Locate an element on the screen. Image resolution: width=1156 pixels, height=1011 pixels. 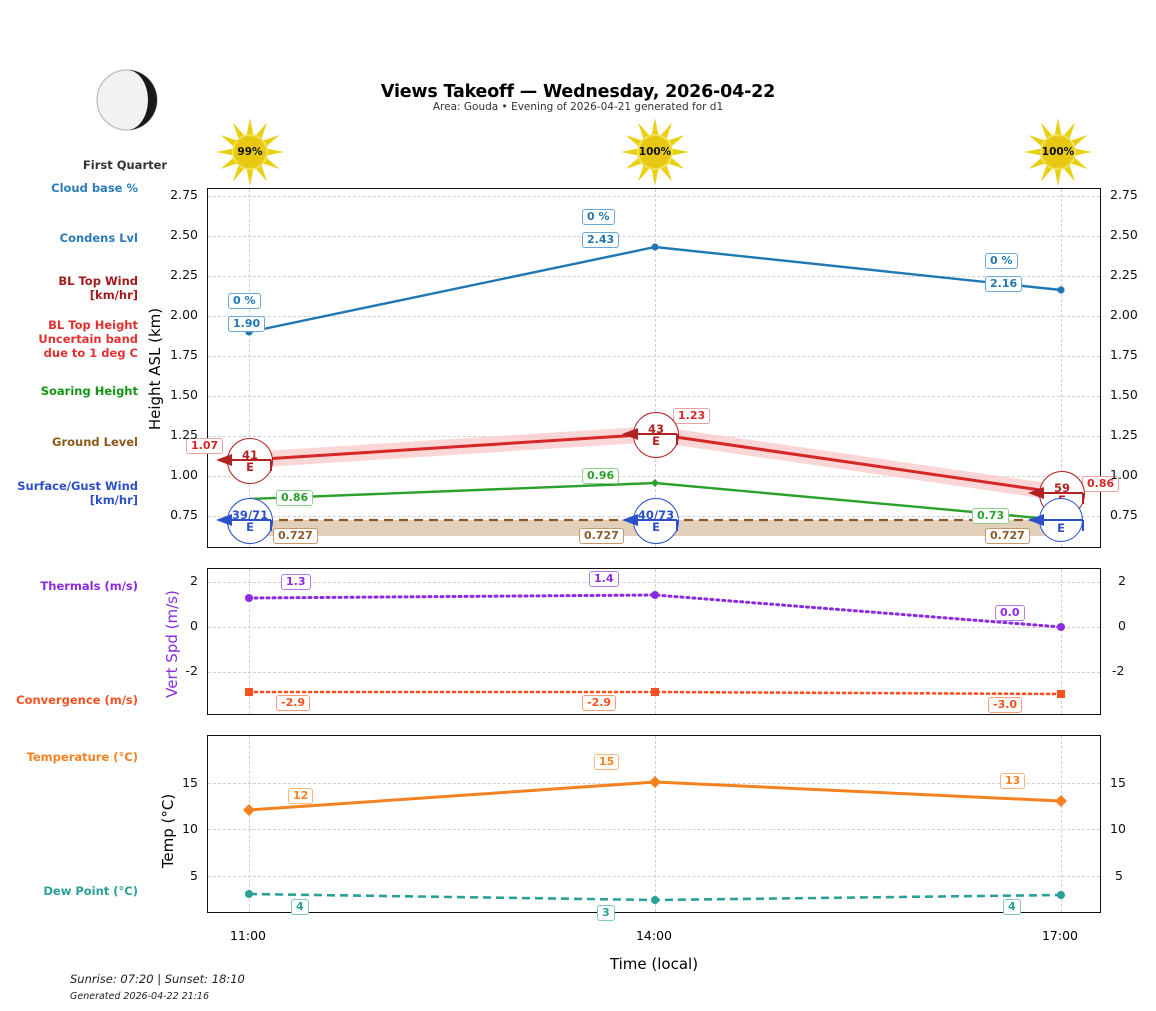
p1-ytick-225: 2.25 is located at coordinates (184, 274).